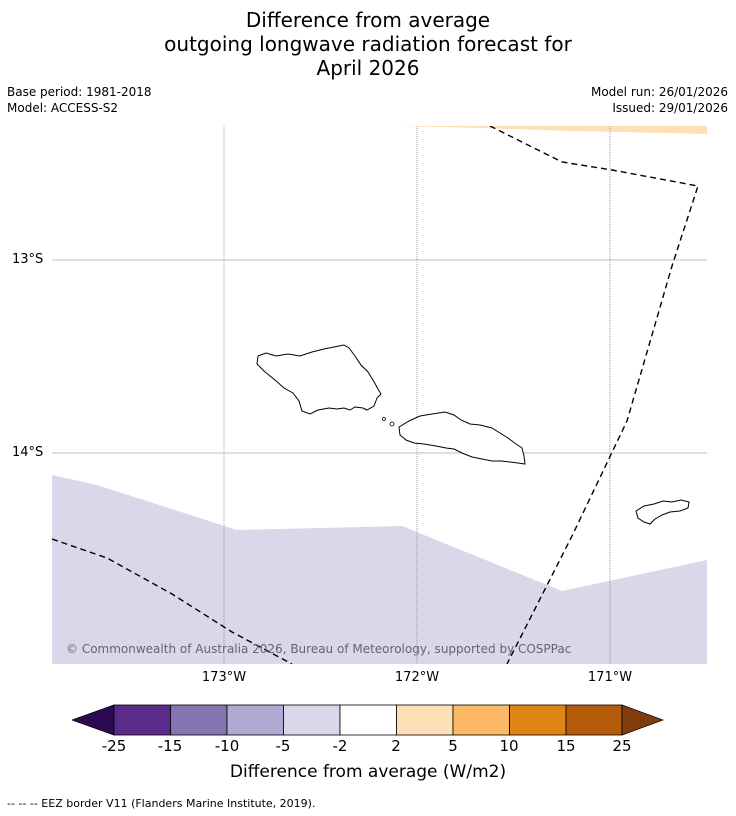 Image resolution: width=736 pixels, height=816 pixels. Describe the element at coordinates (170, 746) in the screenshot. I see `colorbar-tick: -15` at that location.